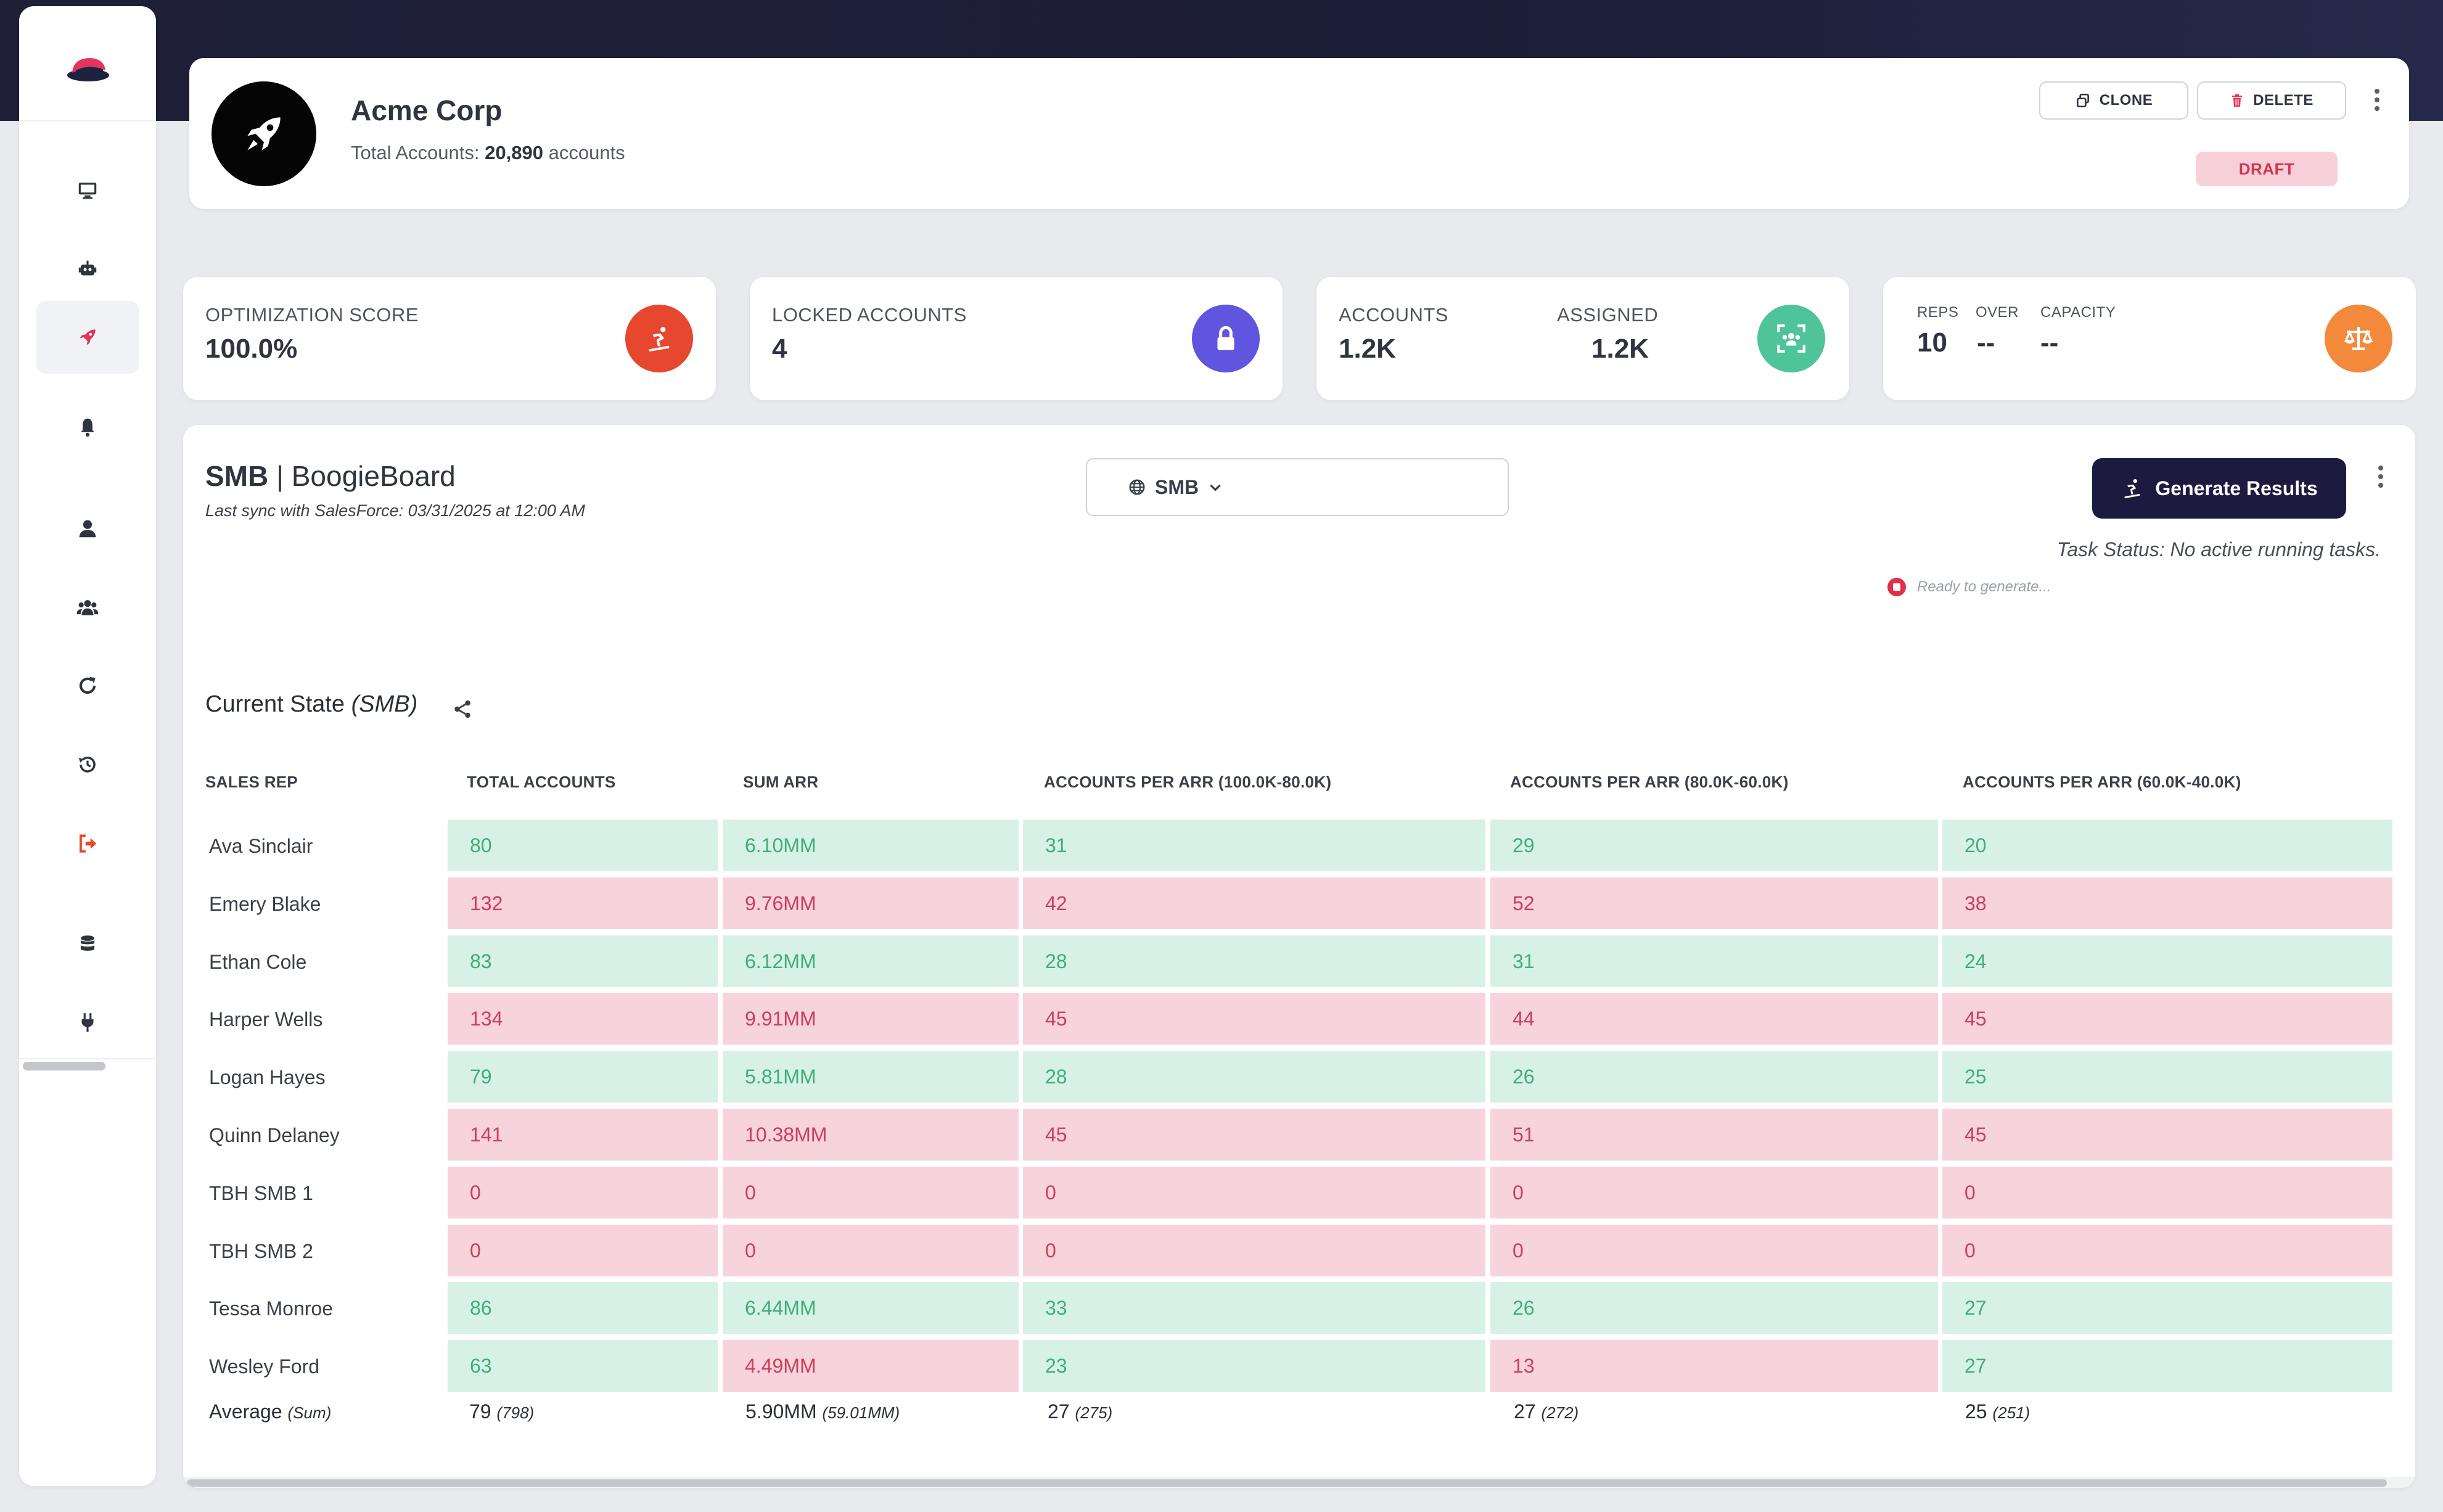 Image resolution: width=2443 pixels, height=1512 pixels. I want to click on segment-select: SMB, so click(1298, 487).